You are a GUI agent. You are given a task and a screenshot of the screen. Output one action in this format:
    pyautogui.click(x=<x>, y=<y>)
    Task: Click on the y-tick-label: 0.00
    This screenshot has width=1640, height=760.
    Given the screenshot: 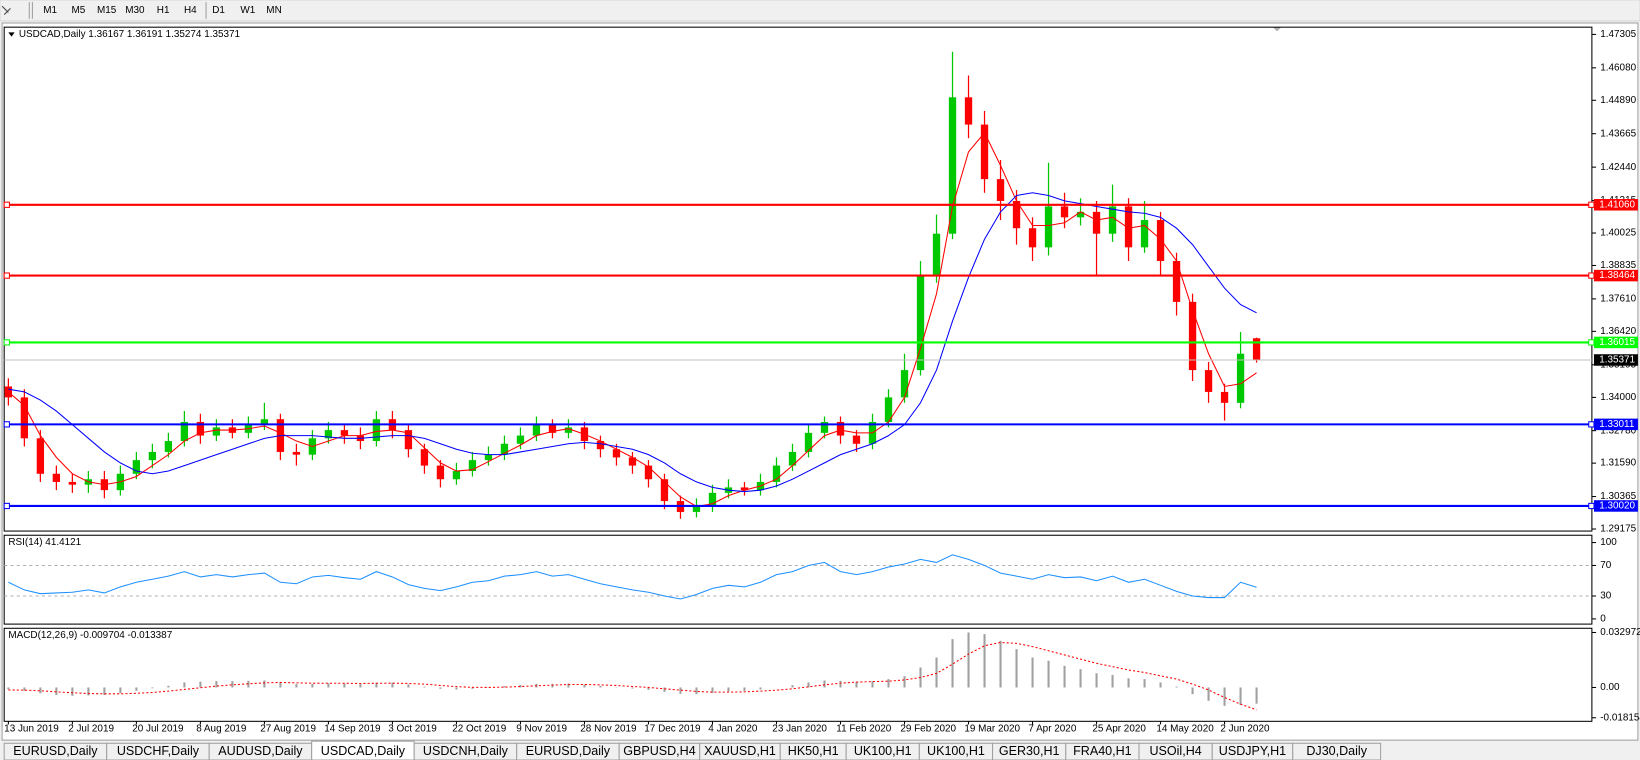 What is the action you would take?
    pyautogui.click(x=1610, y=687)
    